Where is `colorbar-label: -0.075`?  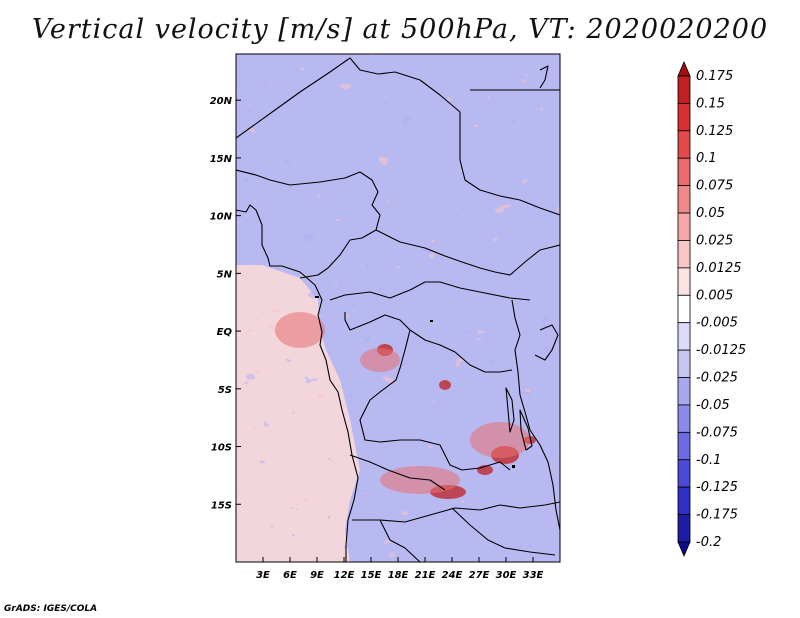 colorbar-label: -0.075 is located at coordinates (717, 432).